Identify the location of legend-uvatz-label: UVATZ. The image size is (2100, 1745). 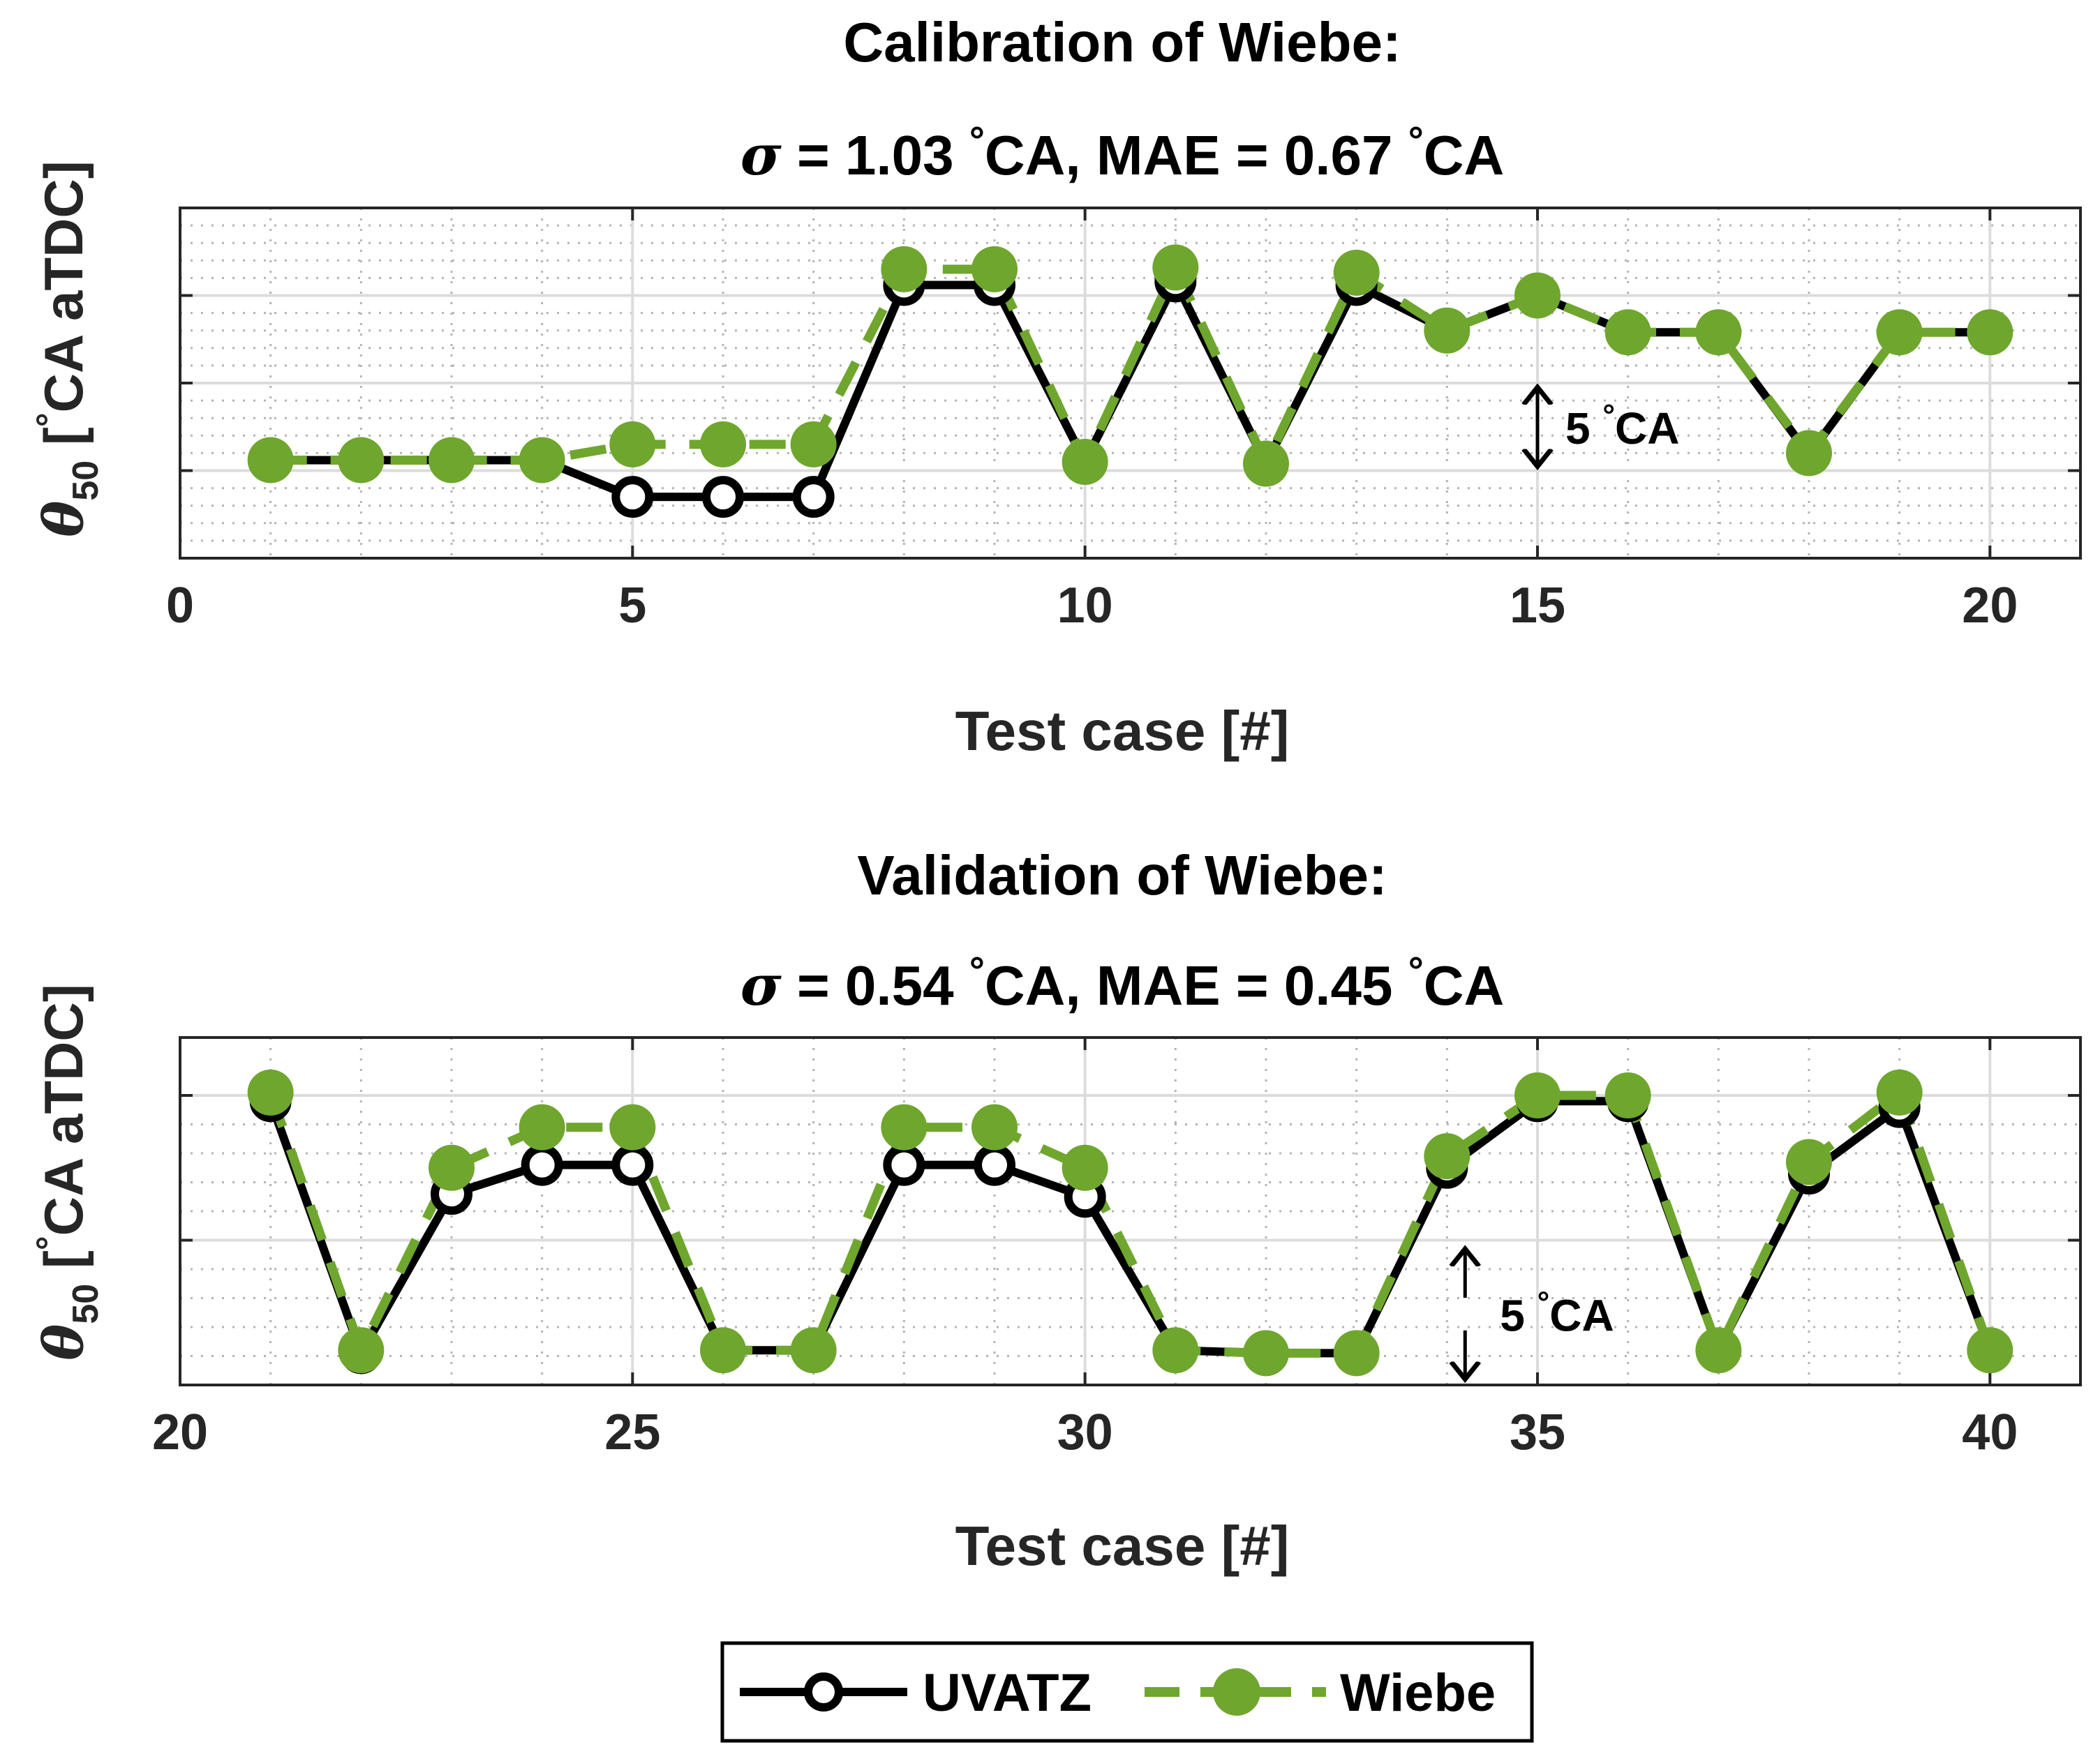
(1008, 1693).